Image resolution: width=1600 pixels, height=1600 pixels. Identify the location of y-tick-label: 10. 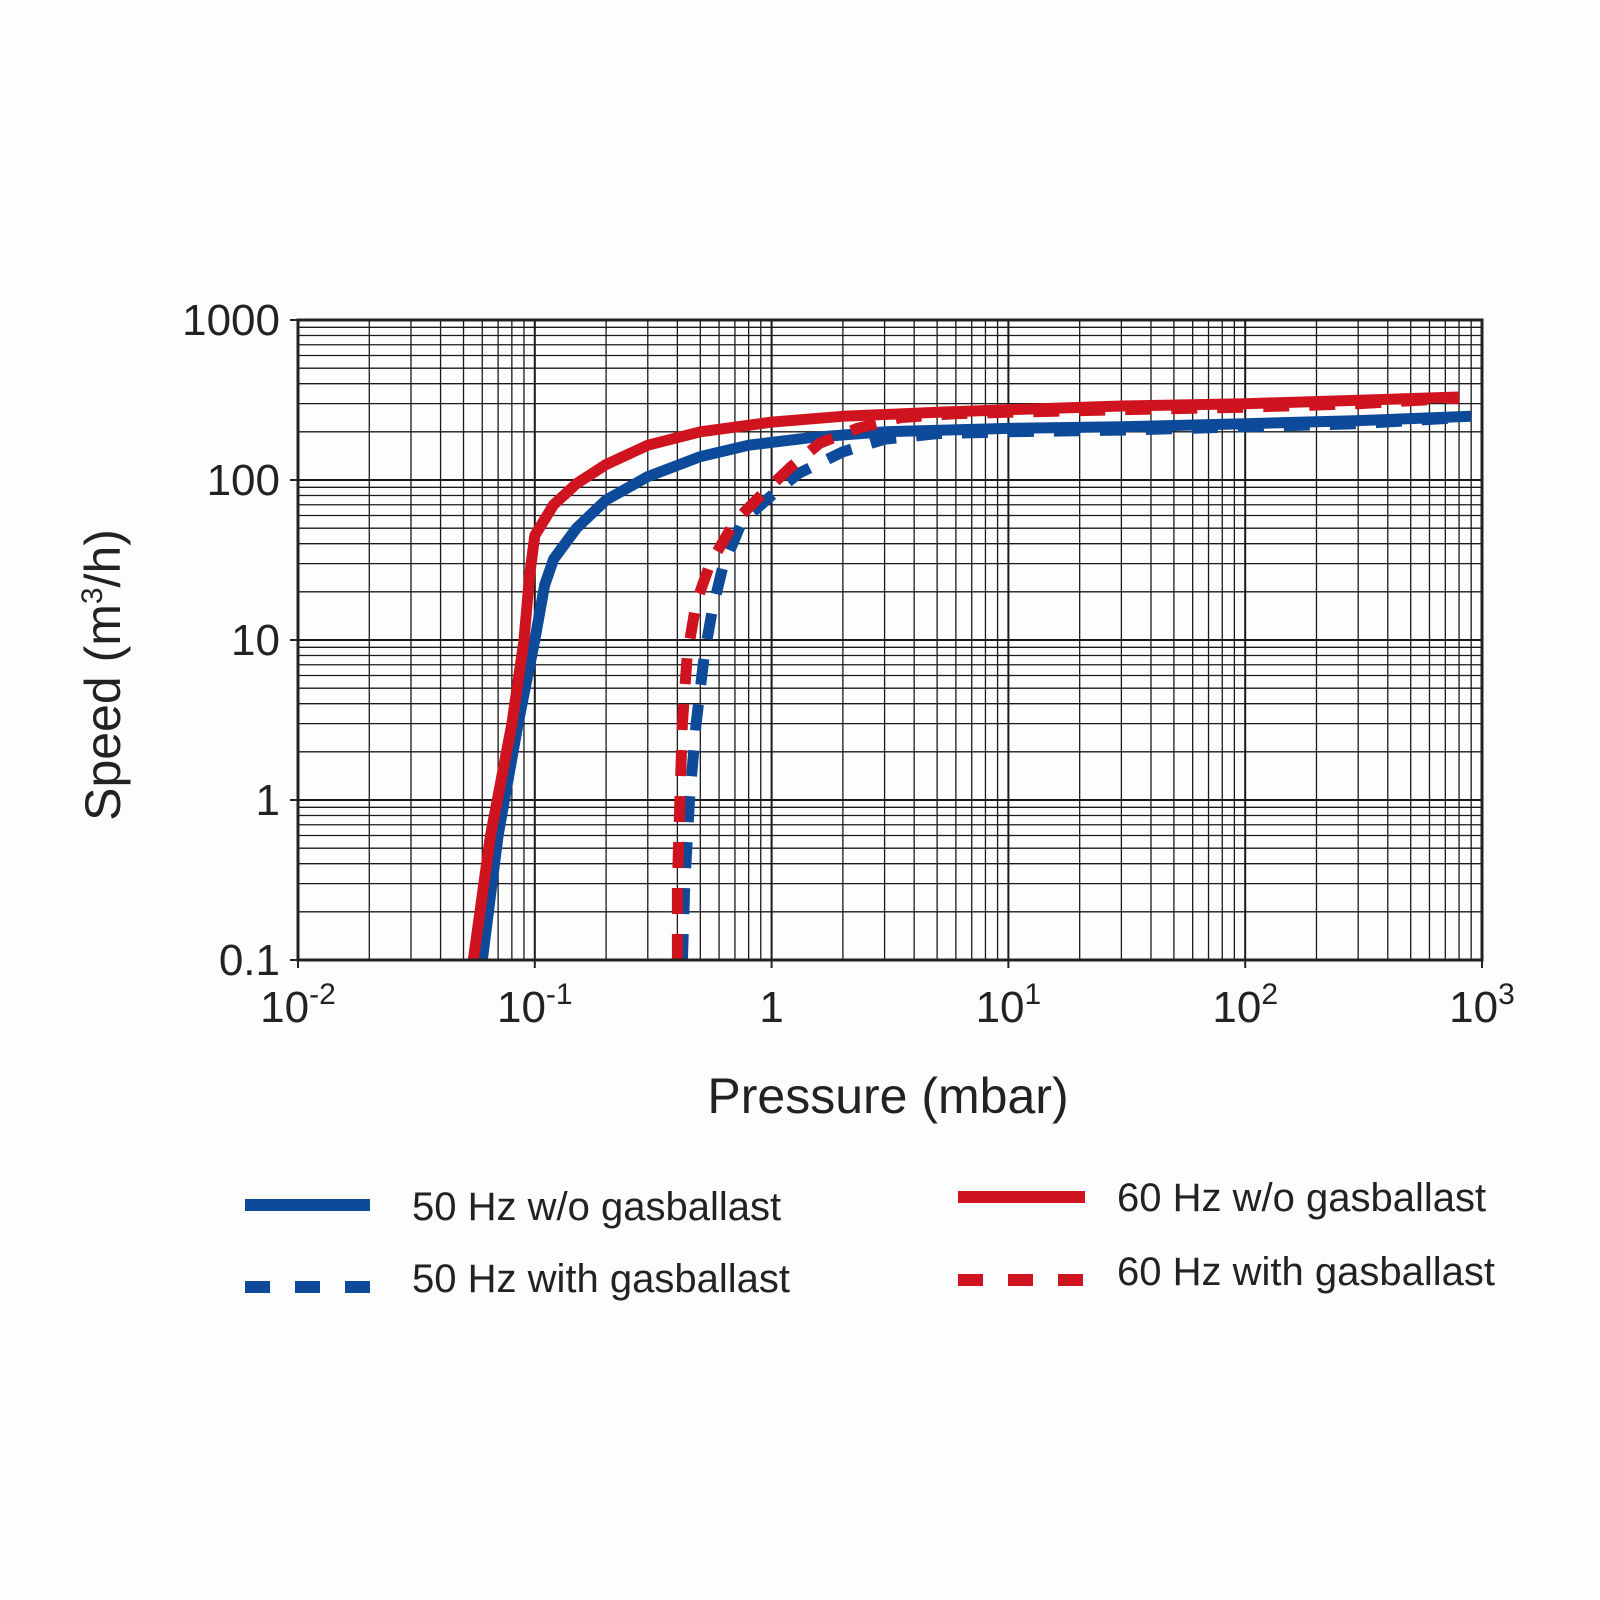
(255, 640).